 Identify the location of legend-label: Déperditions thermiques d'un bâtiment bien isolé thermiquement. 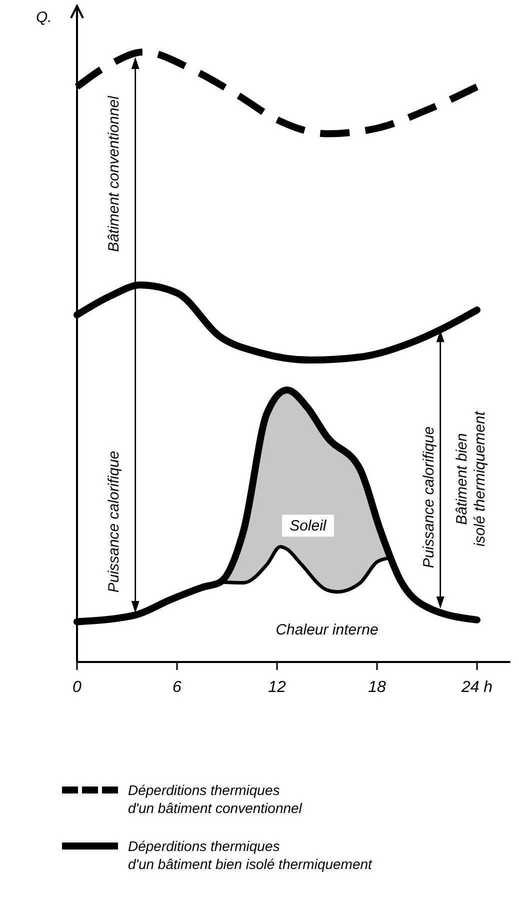
(251, 855).